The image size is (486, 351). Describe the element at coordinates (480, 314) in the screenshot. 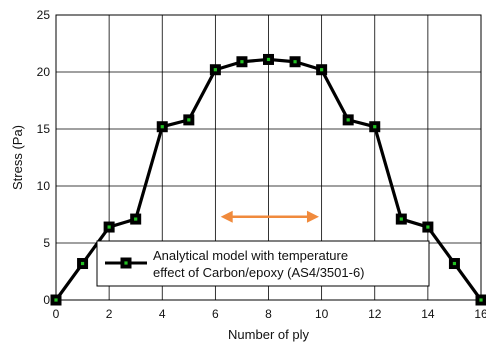

I see `x-tick-label: 16` at that location.